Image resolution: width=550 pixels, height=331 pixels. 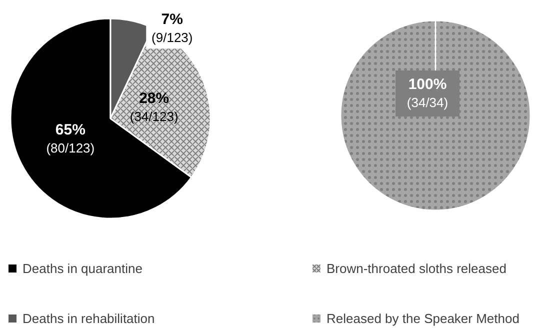 I want to click on data-label: 65% (80/123), so click(x=70, y=138).